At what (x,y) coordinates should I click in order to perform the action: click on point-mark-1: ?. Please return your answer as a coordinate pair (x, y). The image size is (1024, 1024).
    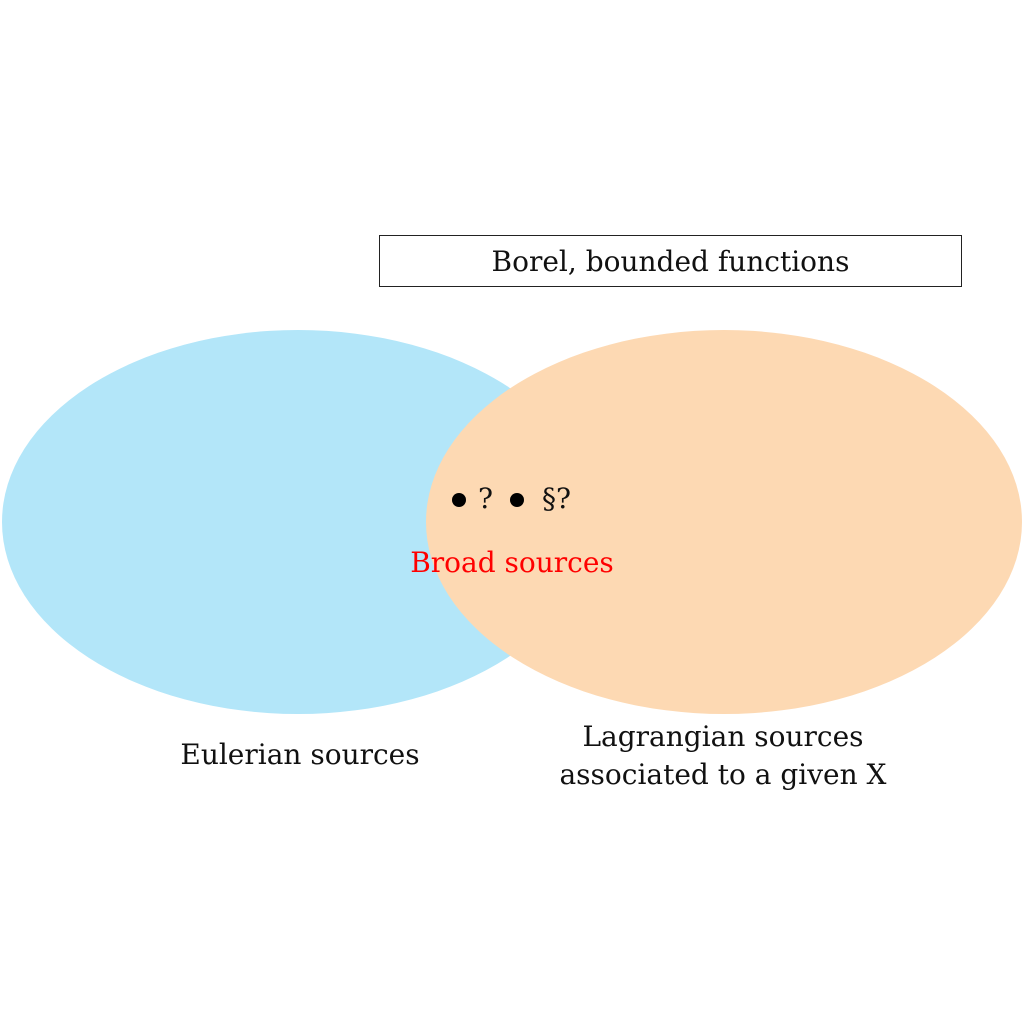
    Looking at the image, I should click on (486, 498).